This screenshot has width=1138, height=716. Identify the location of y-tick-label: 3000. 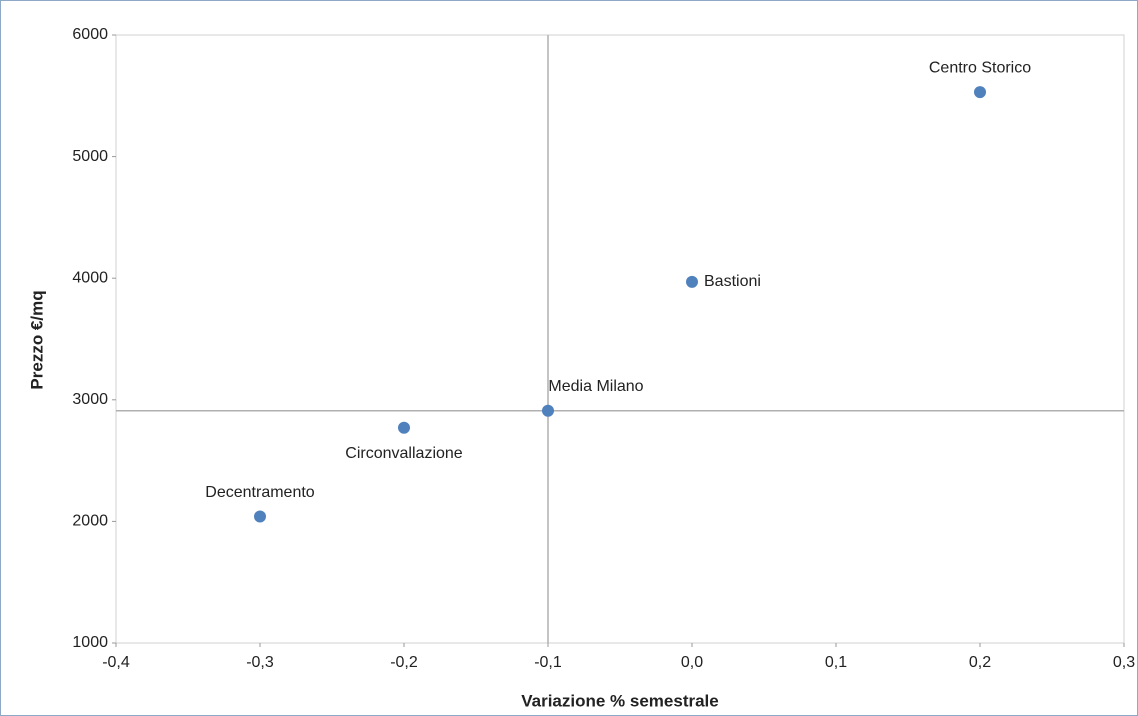
(90, 399).